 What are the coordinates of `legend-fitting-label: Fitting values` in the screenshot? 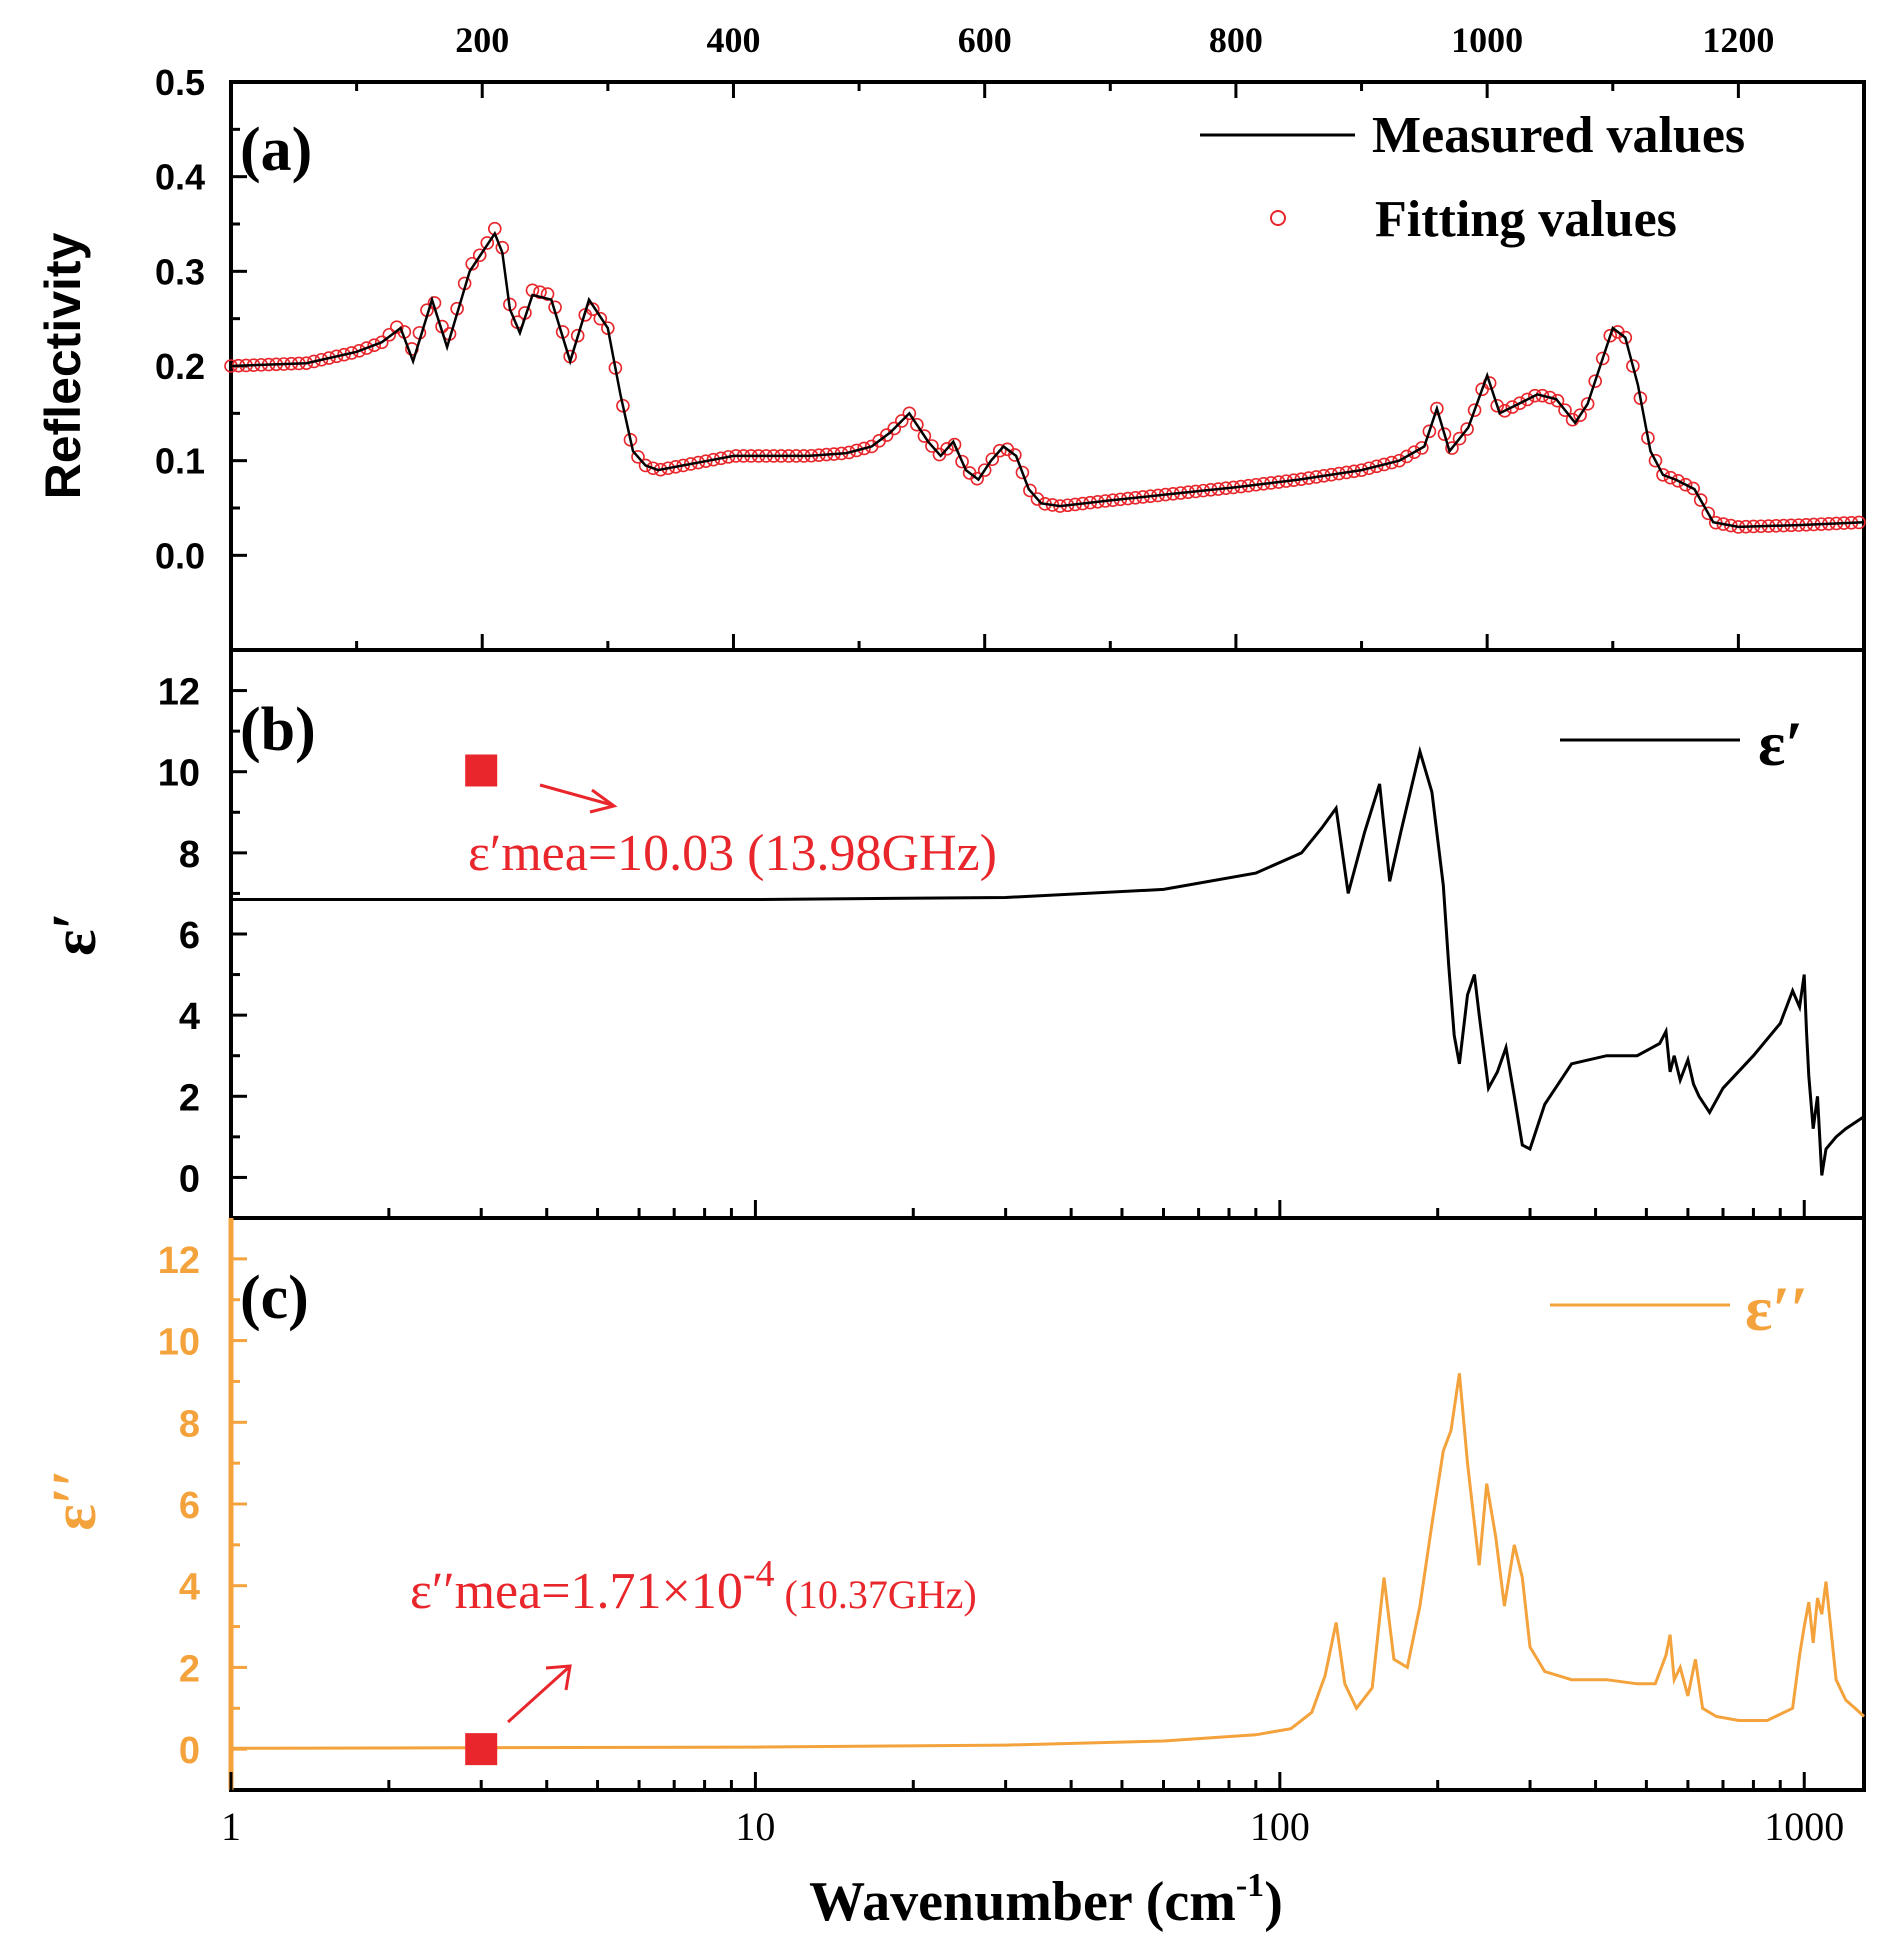 It's located at (1526, 219).